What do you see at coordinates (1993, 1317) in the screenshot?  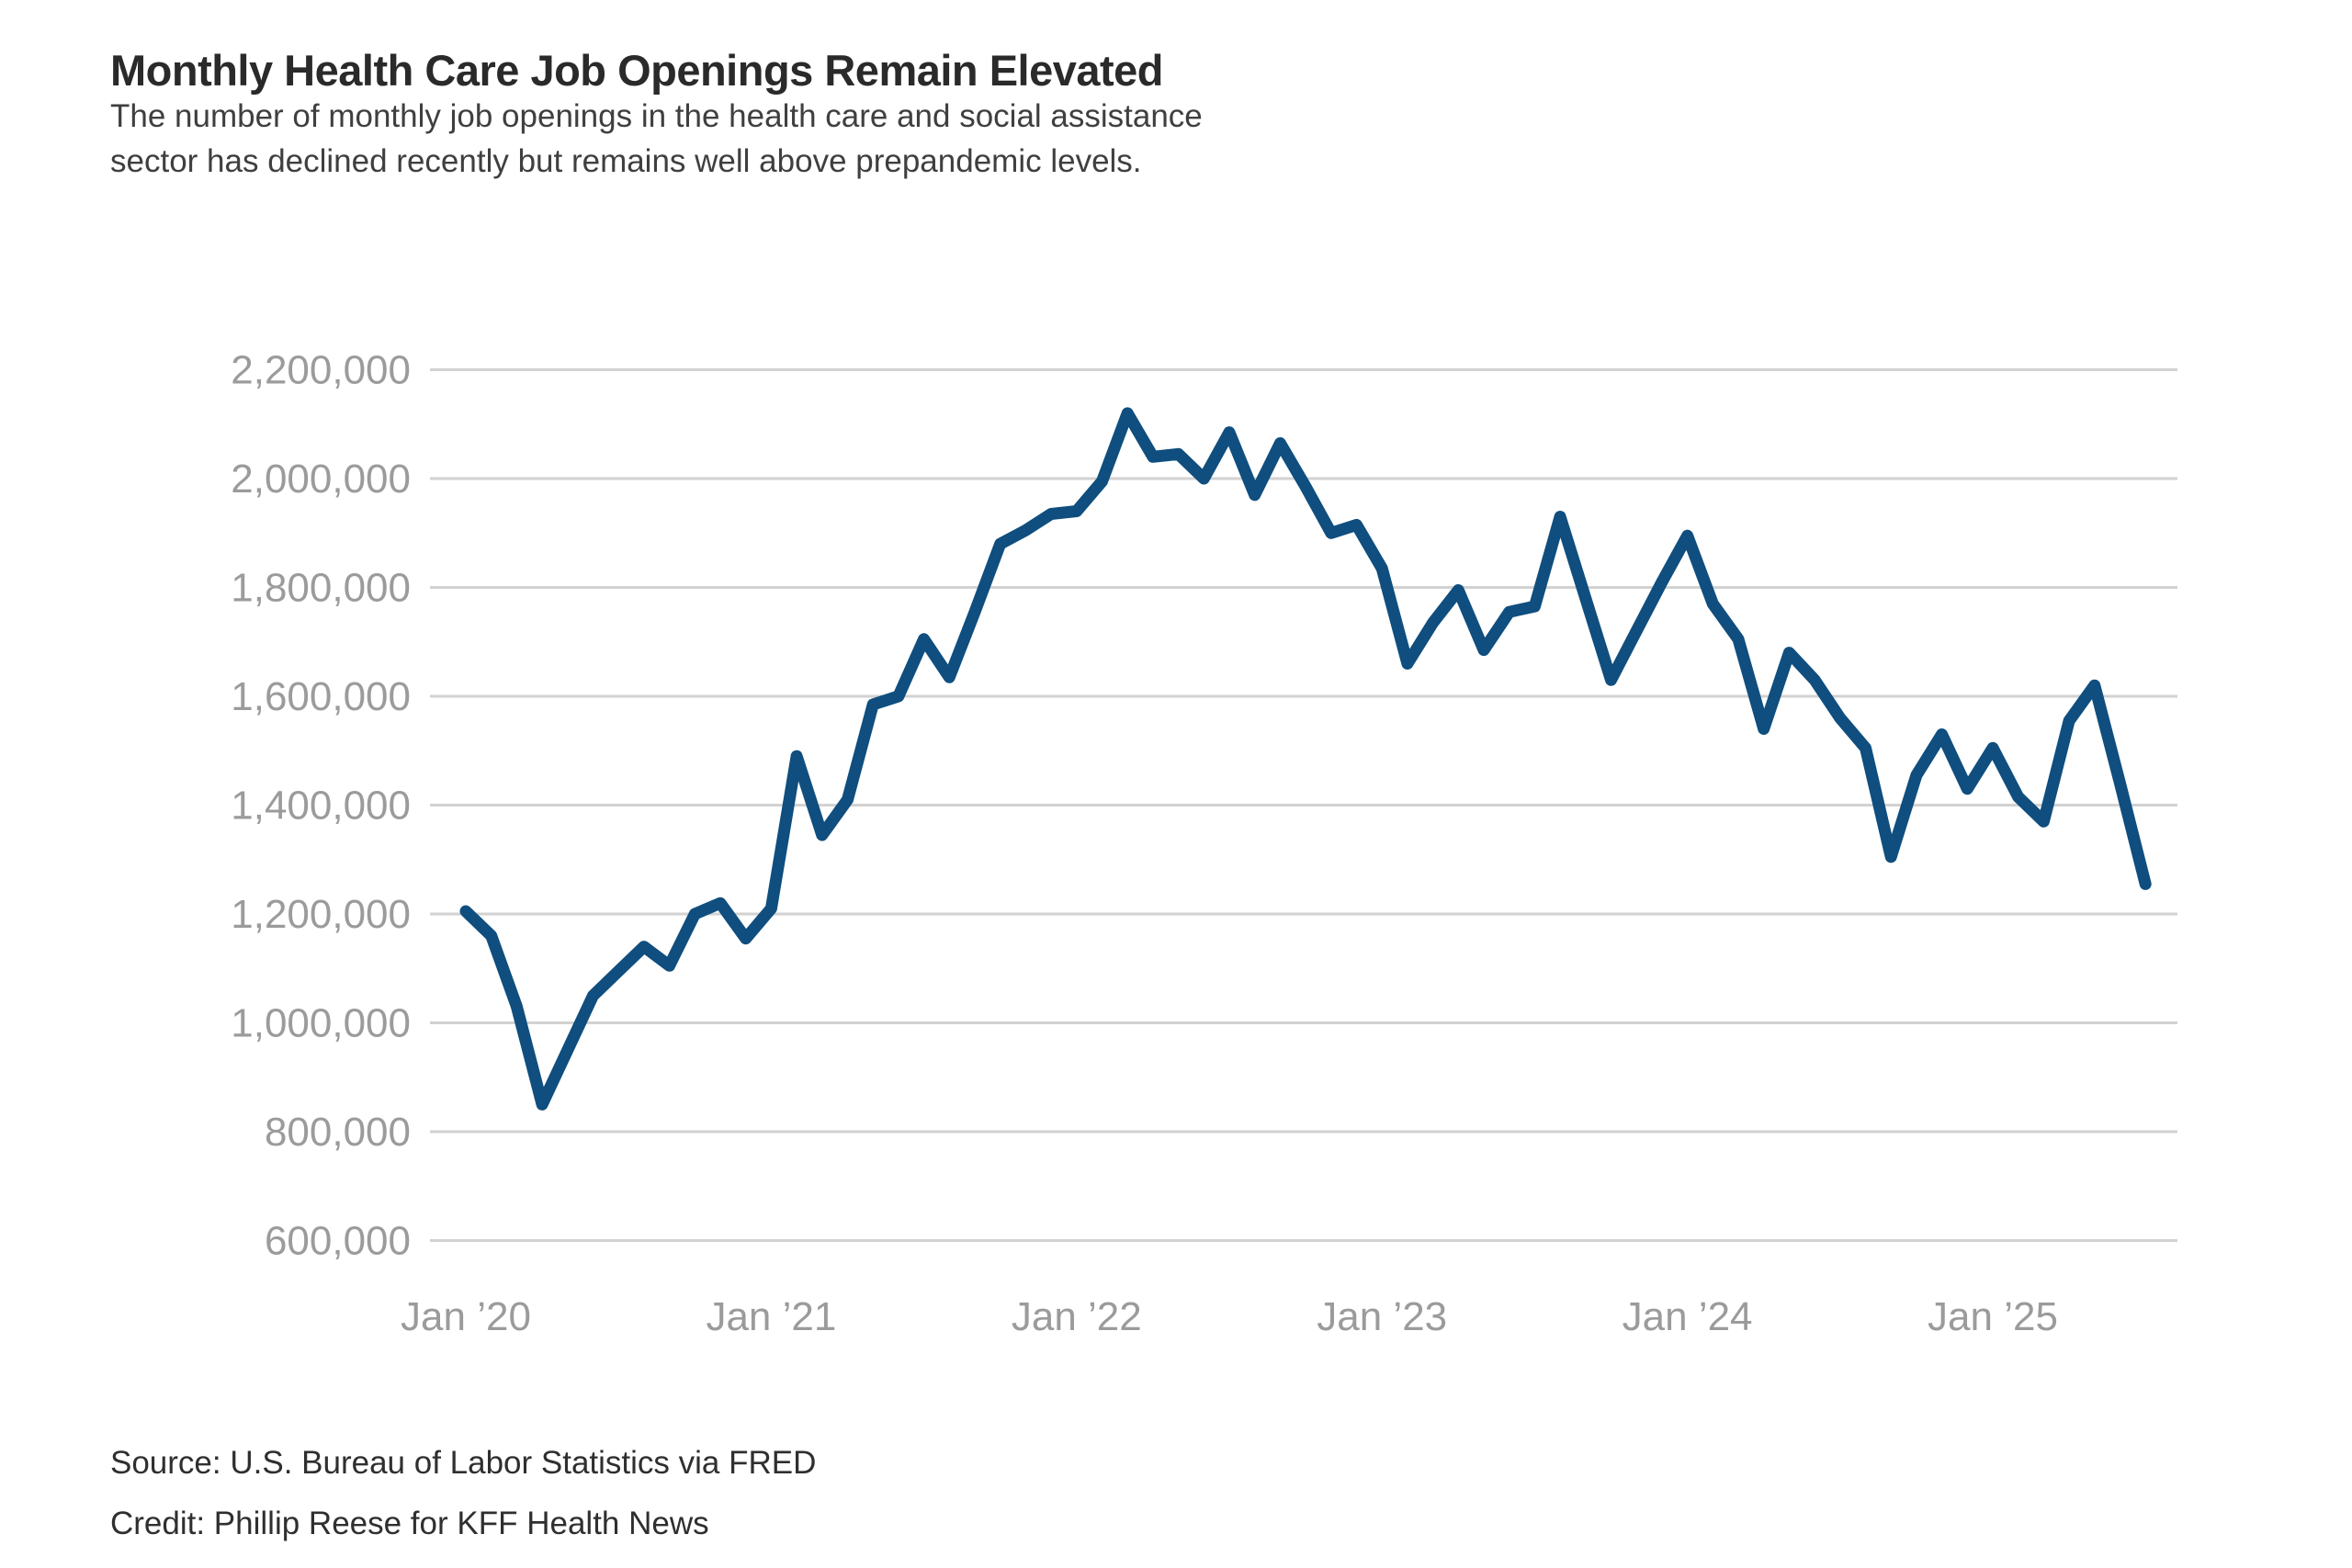 I see `x-tick-label: Jan ’25` at bounding box center [1993, 1317].